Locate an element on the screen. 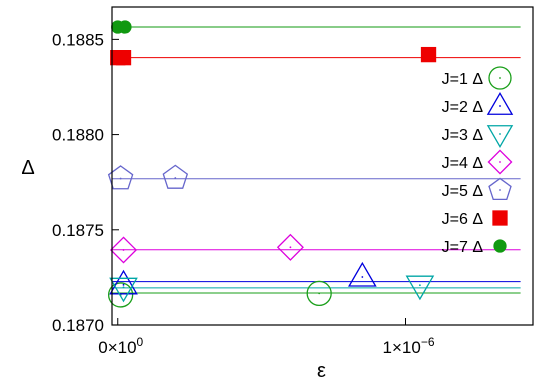  y-axis-label: Δ is located at coordinates (27, 168).